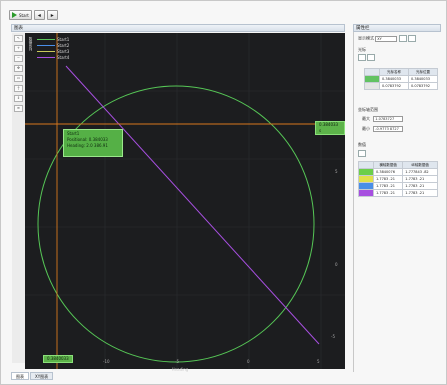 The width and height of the screenshot is (447, 385). I want to click on y-tick-label: -5, so click(333, 336).